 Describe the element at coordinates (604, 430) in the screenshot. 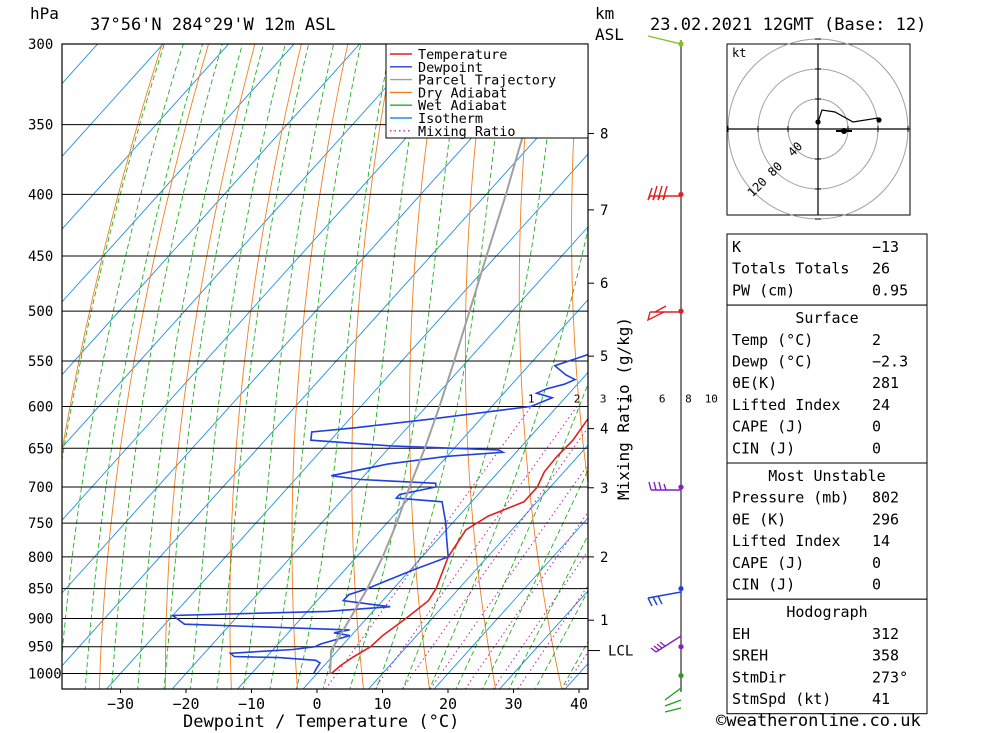

I see `km-tick-label: 4` at that location.